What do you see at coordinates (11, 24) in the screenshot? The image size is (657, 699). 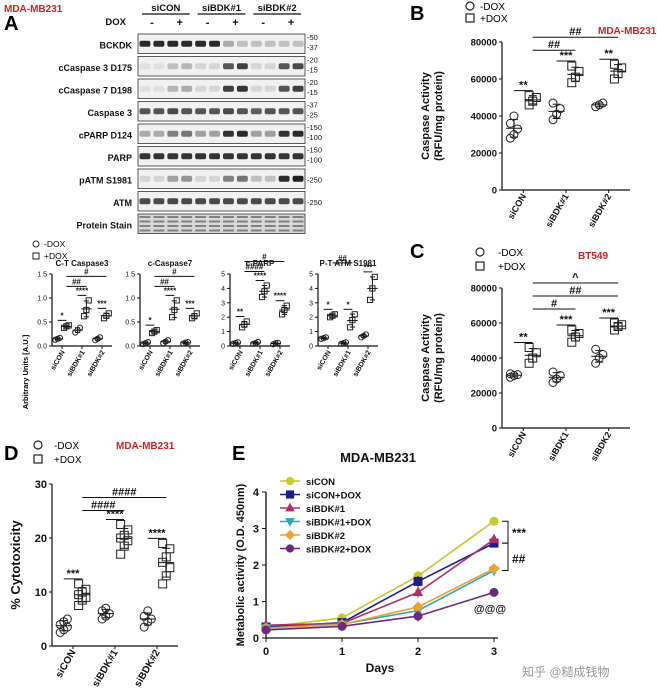 I see `panel-a-letter: A` at bounding box center [11, 24].